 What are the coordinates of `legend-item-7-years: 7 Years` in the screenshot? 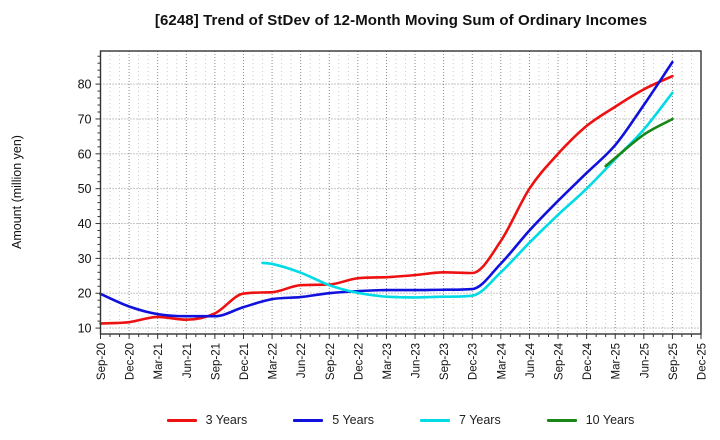 It's located at (460, 420).